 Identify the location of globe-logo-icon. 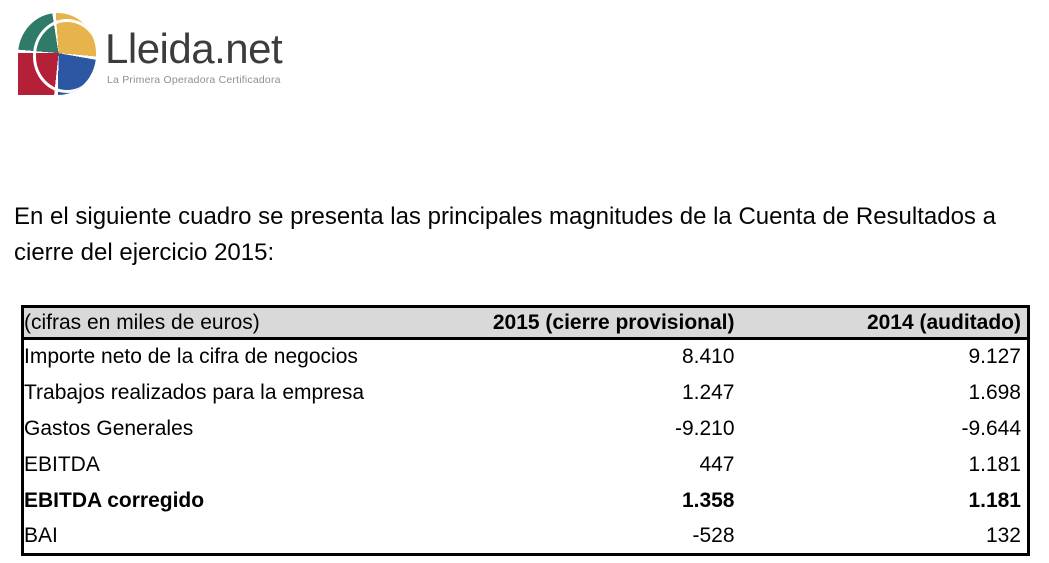
(57, 54).